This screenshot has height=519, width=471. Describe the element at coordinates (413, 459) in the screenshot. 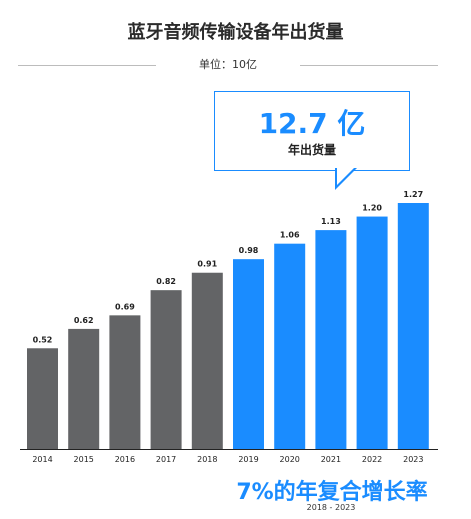

I see `tick-label-2023: 2023` at that location.